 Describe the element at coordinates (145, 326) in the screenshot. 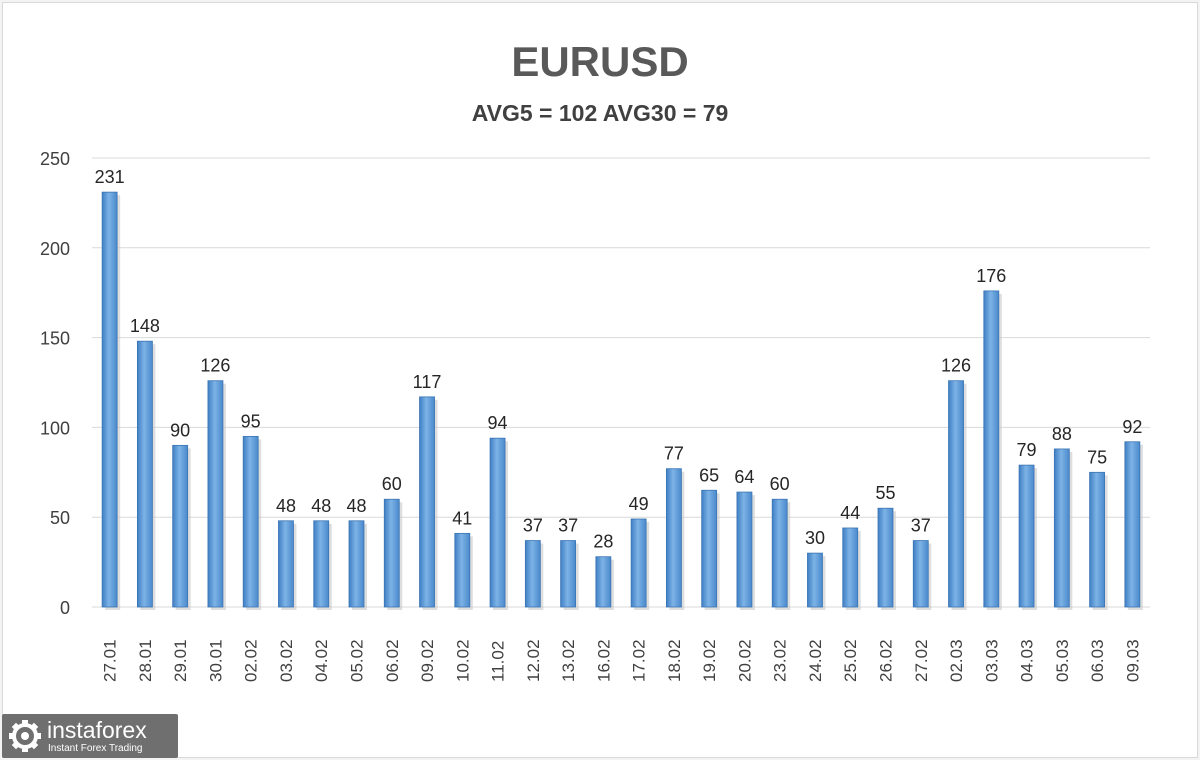

I see `bar-value-label: 148` at that location.